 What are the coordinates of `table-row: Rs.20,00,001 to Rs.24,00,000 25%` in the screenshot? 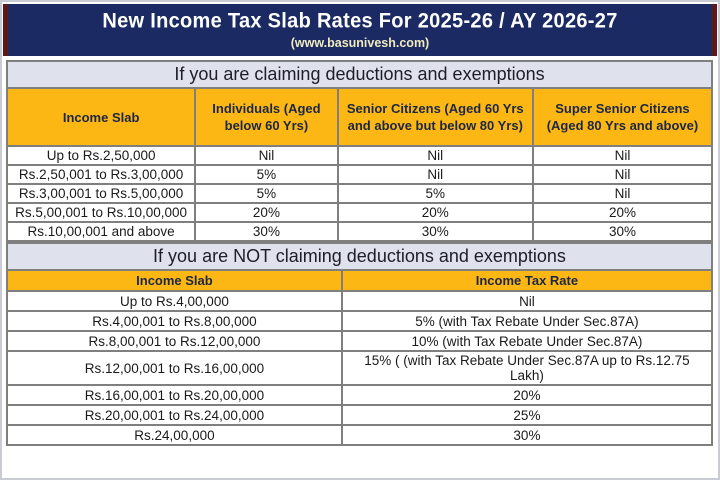 It's located at (360, 415).